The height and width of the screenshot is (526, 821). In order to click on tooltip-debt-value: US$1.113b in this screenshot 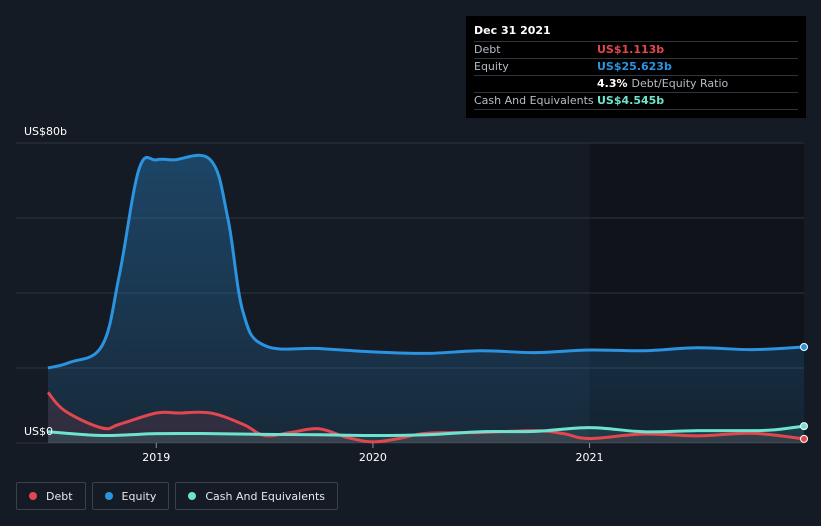, I will do `click(631, 49)`.